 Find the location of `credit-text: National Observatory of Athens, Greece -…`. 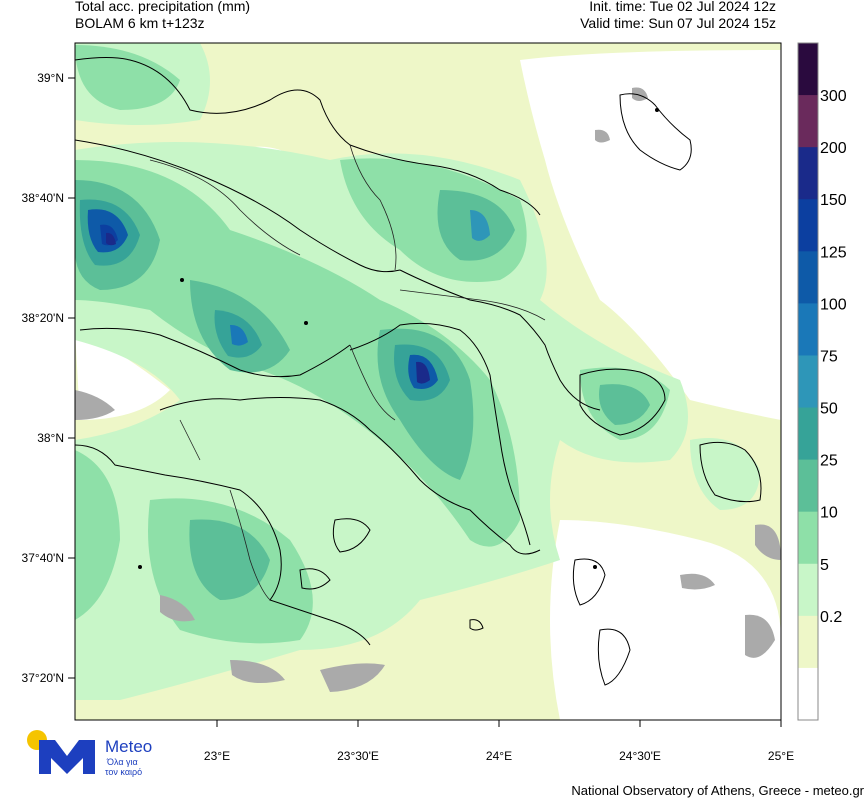

credit-text: National Observatory of Athens, Greece -… is located at coordinates (717, 790).